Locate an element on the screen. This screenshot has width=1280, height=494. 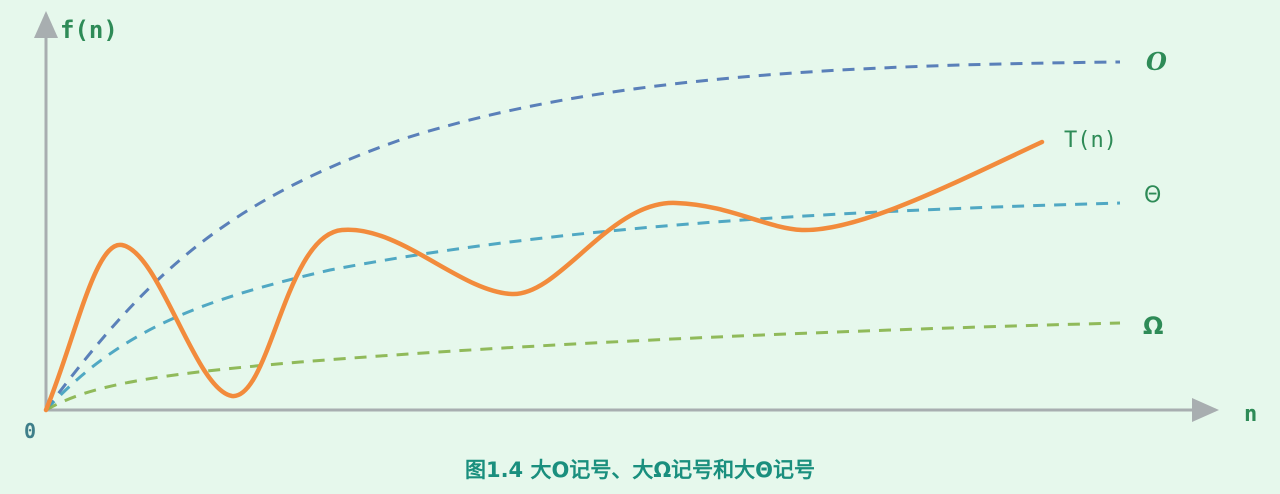
label-actual-tn: T(n) is located at coordinates (1090, 140).